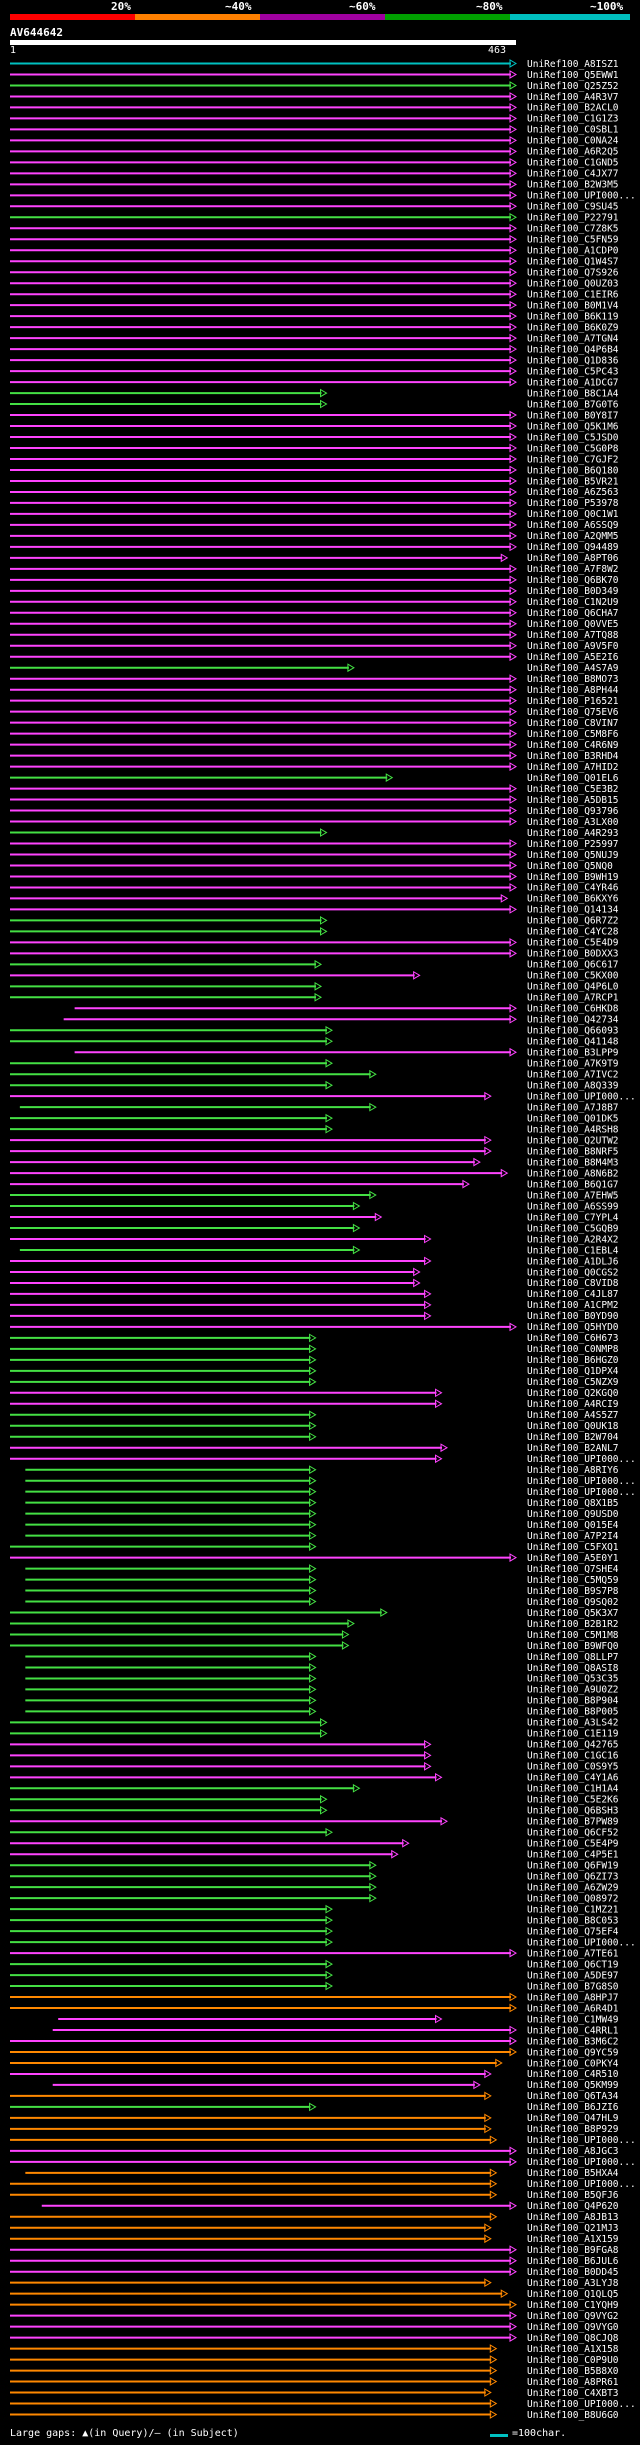 The width and height of the screenshot is (640, 2445). Describe the element at coordinates (573, 2151) in the screenshot. I see `hit-label: UniRef100_A8JGC3` at that location.